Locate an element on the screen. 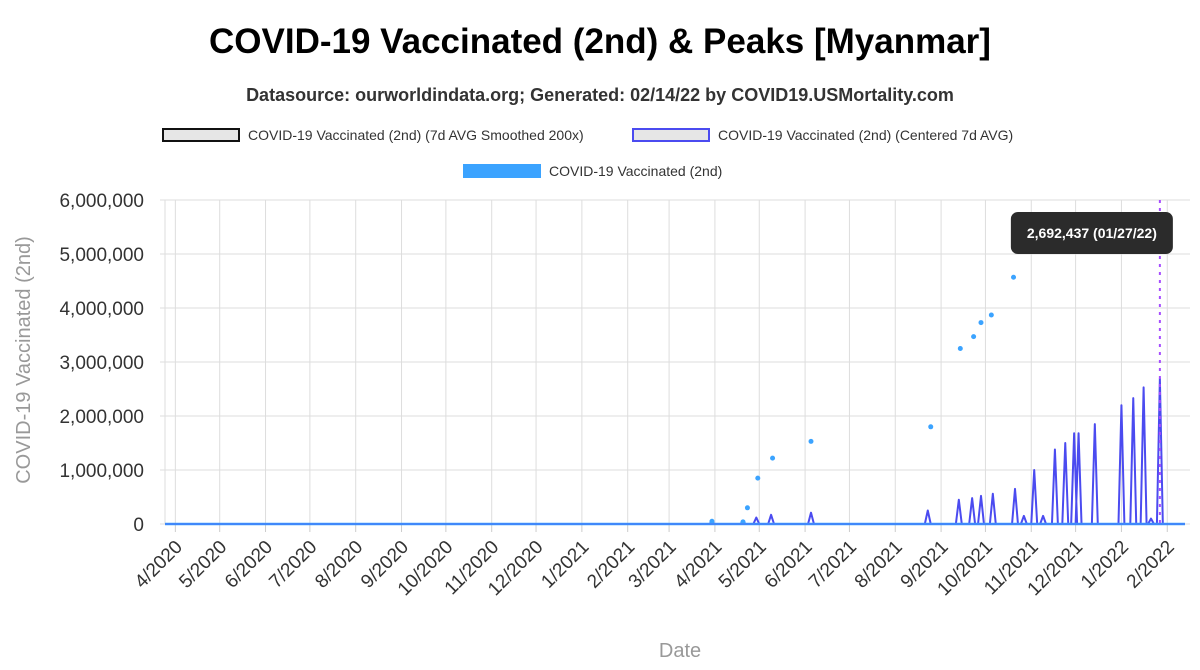  y-tick-label: 2,000,000 is located at coordinates (101, 417).